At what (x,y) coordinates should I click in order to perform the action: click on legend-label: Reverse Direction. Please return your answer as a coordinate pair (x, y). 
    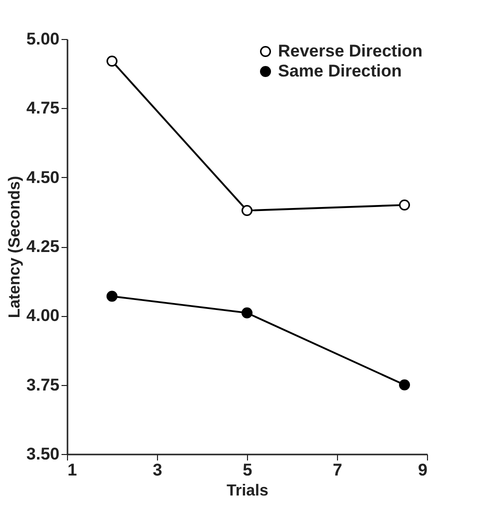
    Looking at the image, I should click on (350, 51).